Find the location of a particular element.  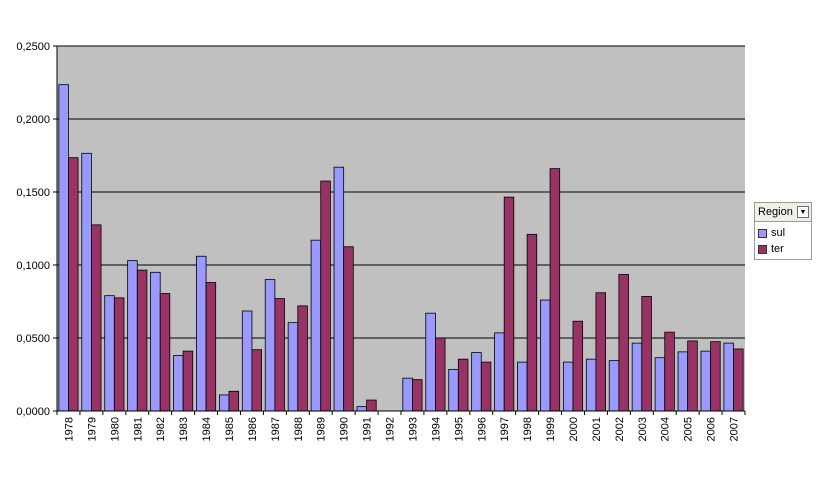

x-tick-label: 1996 is located at coordinates (482, 429).